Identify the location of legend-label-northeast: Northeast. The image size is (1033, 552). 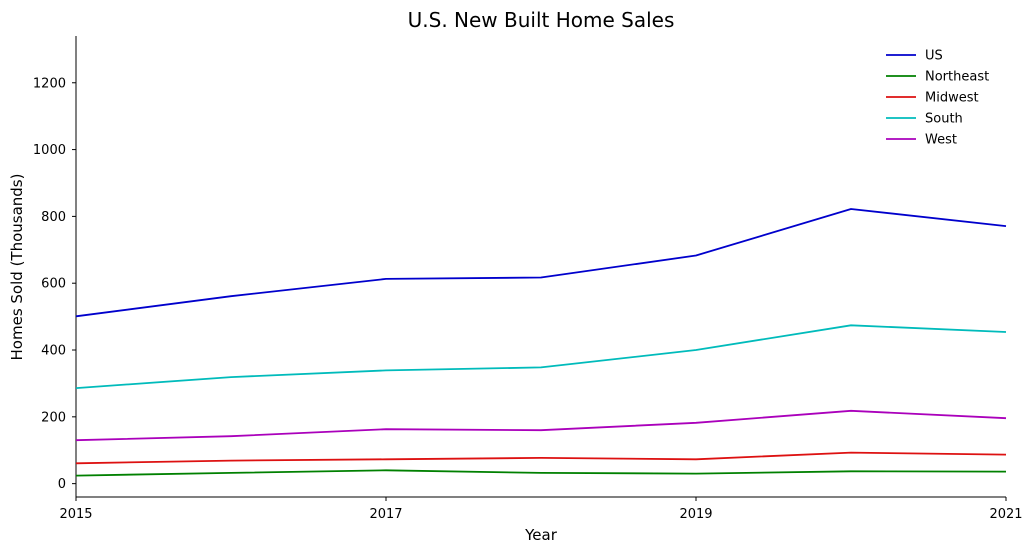
(957, 77).